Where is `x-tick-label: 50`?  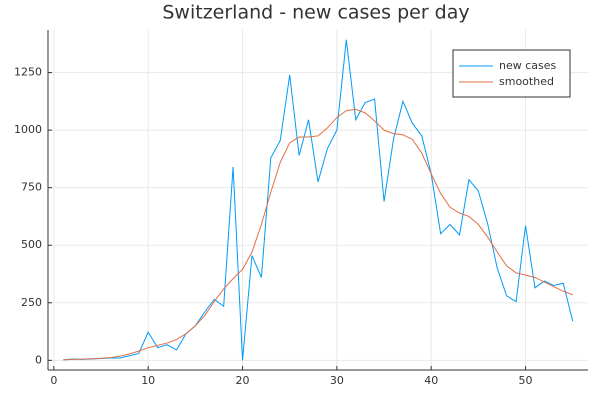 x-tick-label: 50 is located at coordinates (526, 380).